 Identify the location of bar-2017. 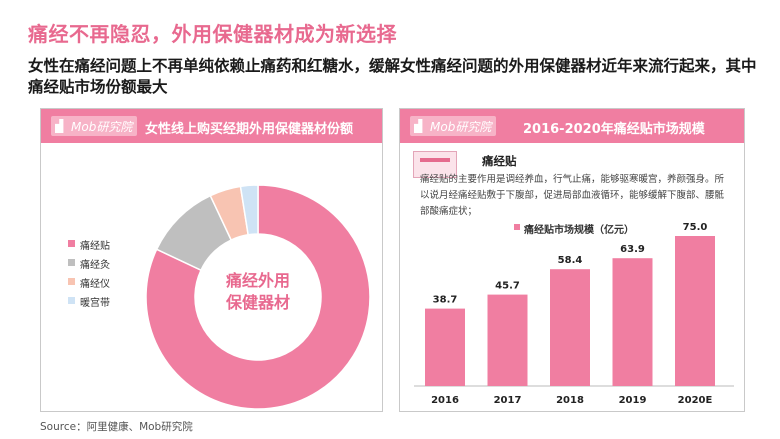
(507, 340).